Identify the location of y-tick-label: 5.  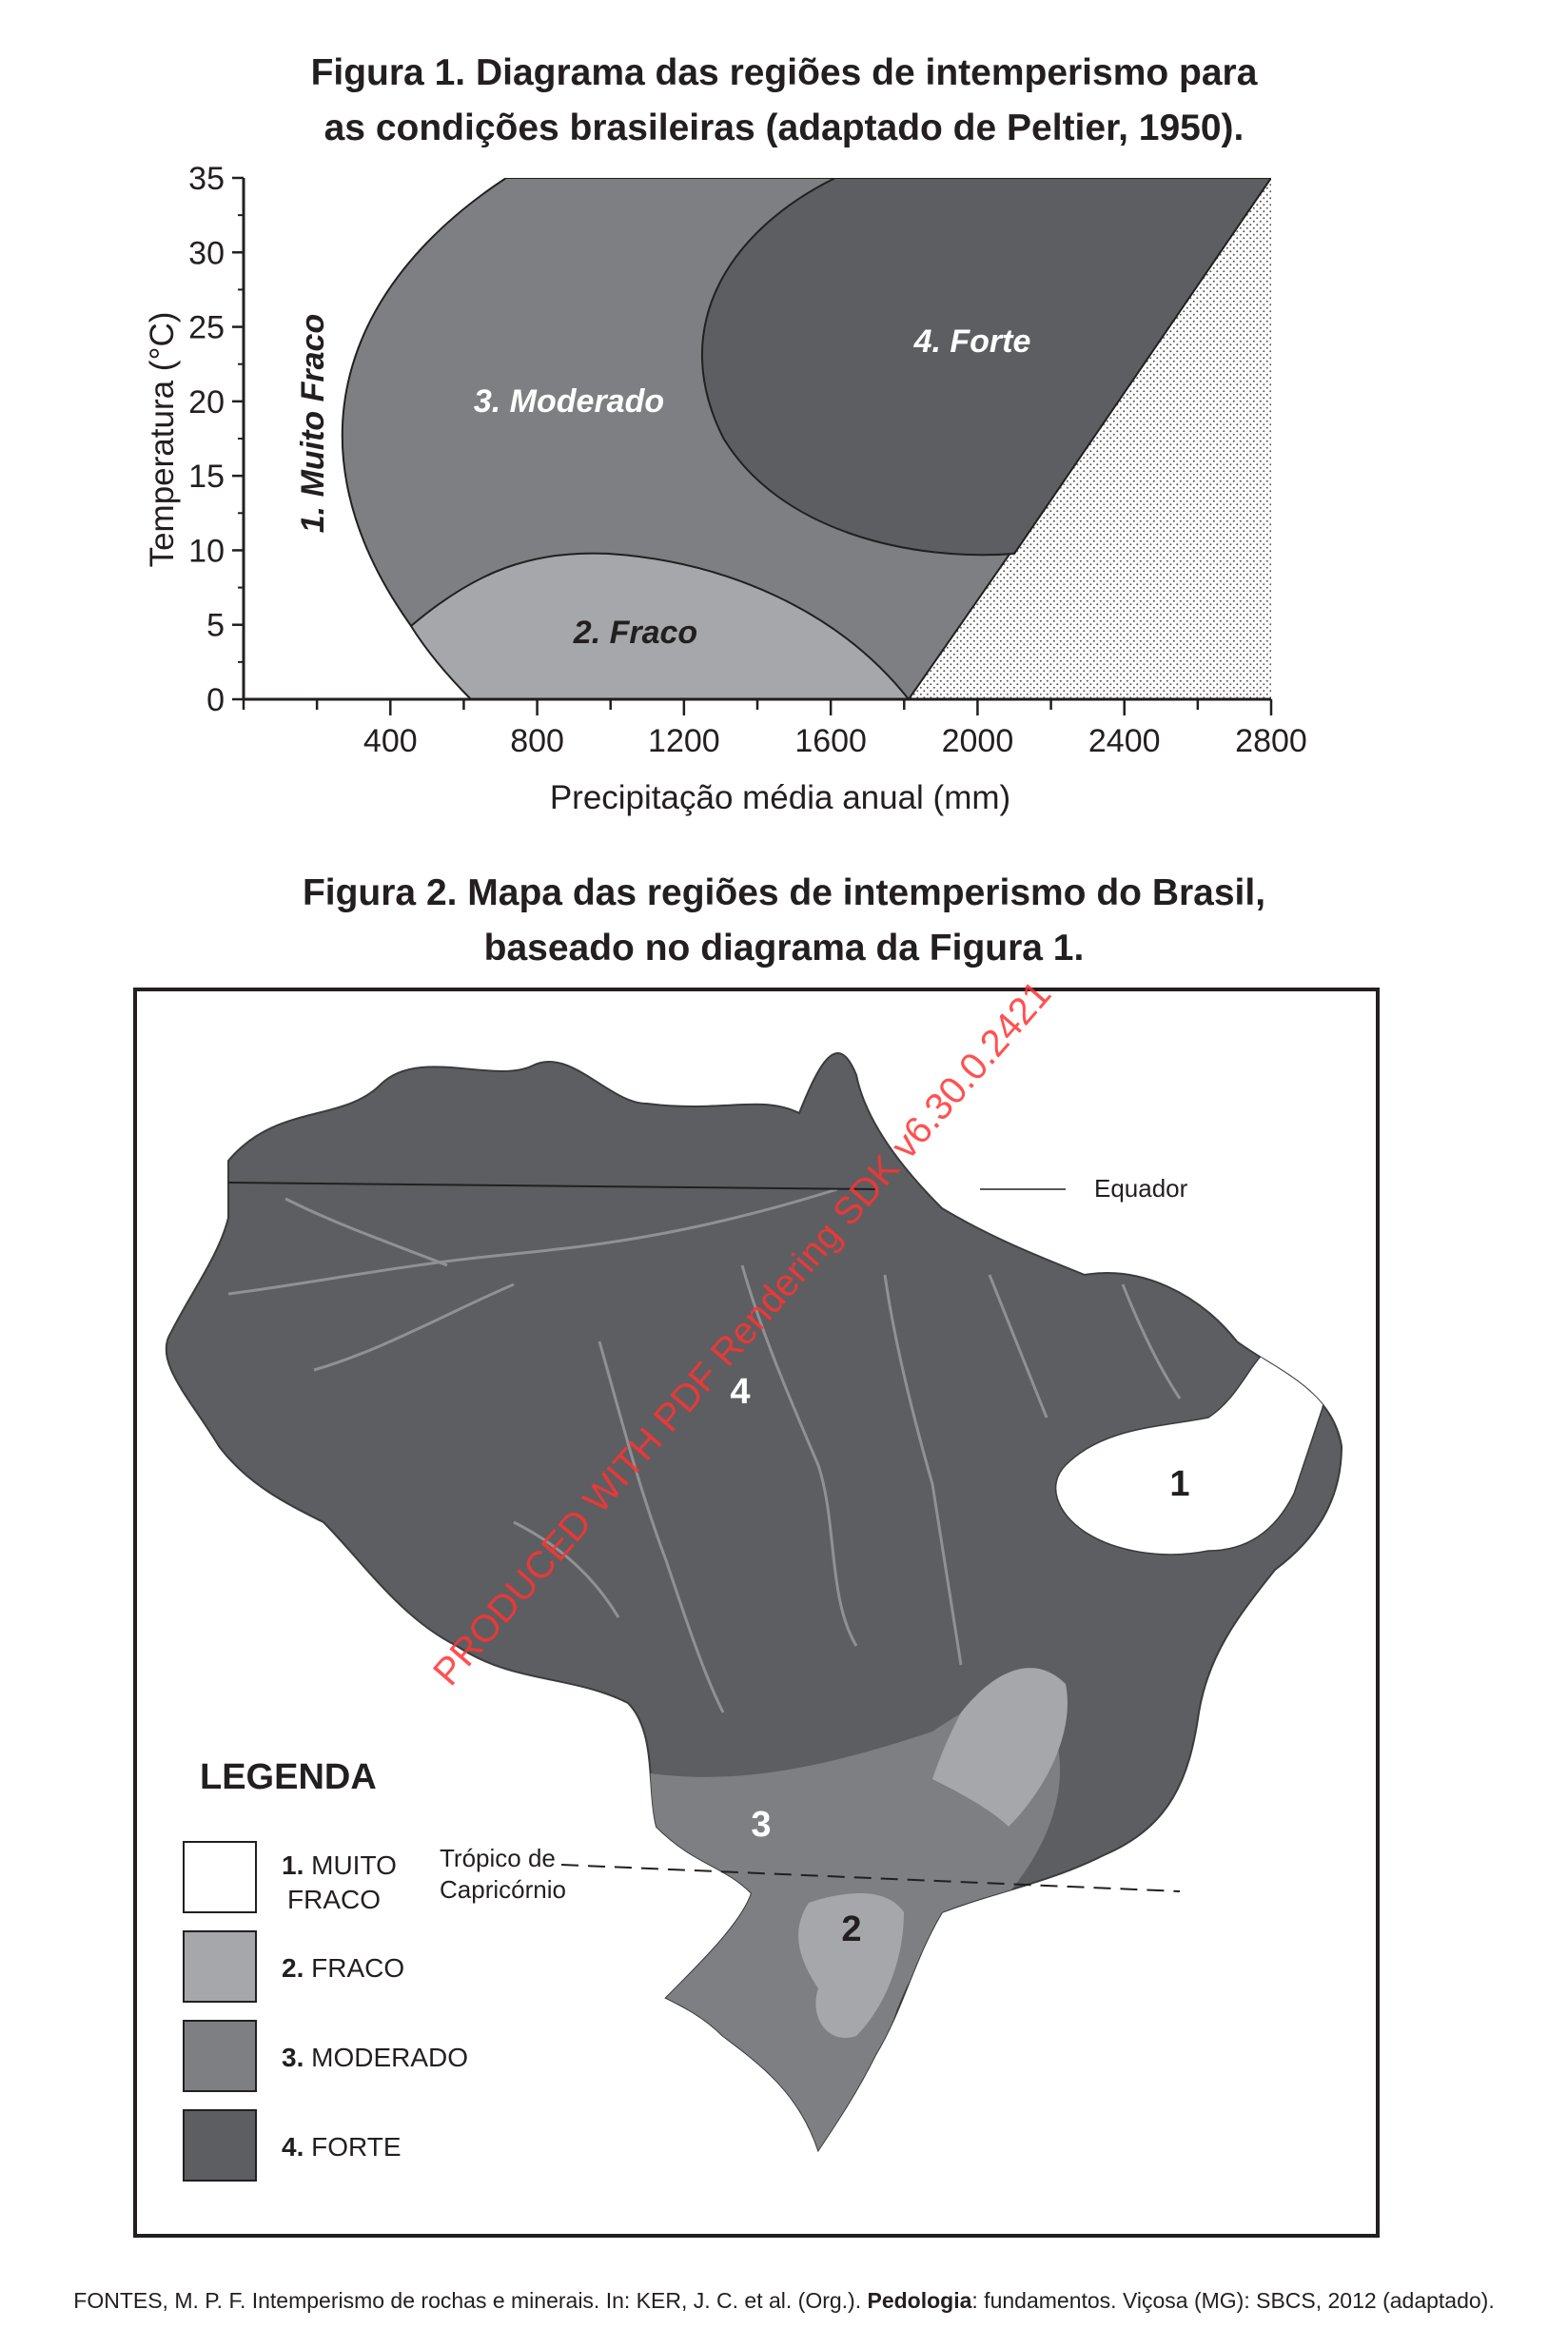
(215, 626).